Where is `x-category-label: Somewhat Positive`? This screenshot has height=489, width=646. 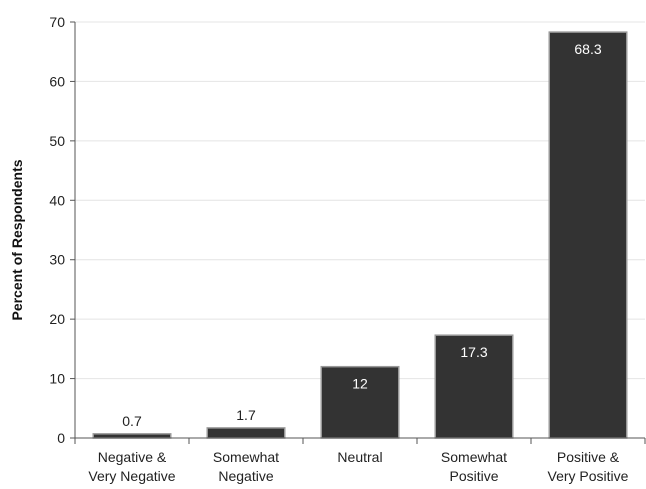 x-category-label: Somewhat Positive is located at coordinates (474, 466).